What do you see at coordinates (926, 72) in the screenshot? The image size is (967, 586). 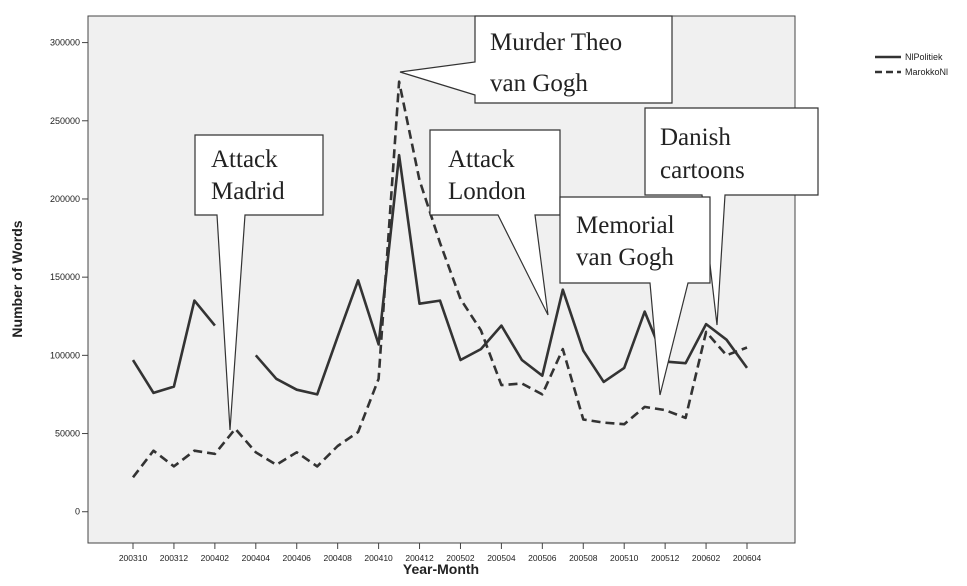 I see `legend-label: MarokkoNl` at bounding box center [926, 72].